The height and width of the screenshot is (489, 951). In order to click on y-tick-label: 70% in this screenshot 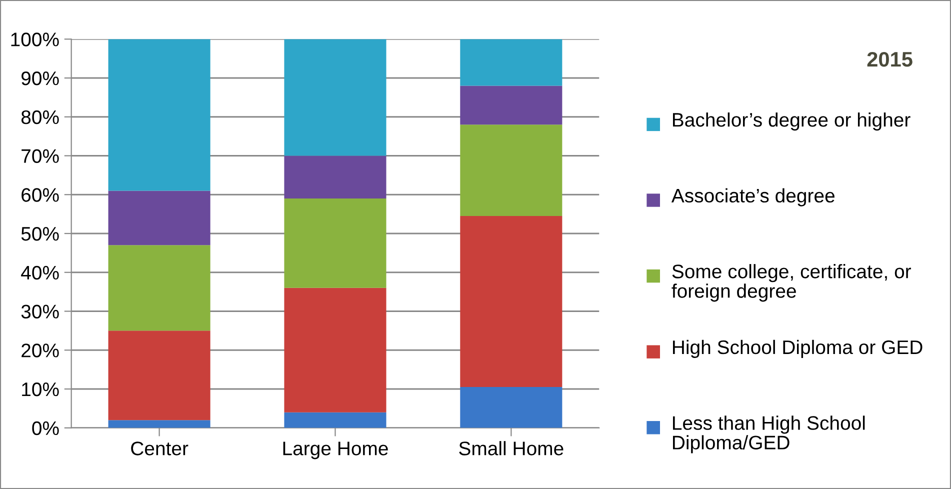, I will do `click(40, 156)`.